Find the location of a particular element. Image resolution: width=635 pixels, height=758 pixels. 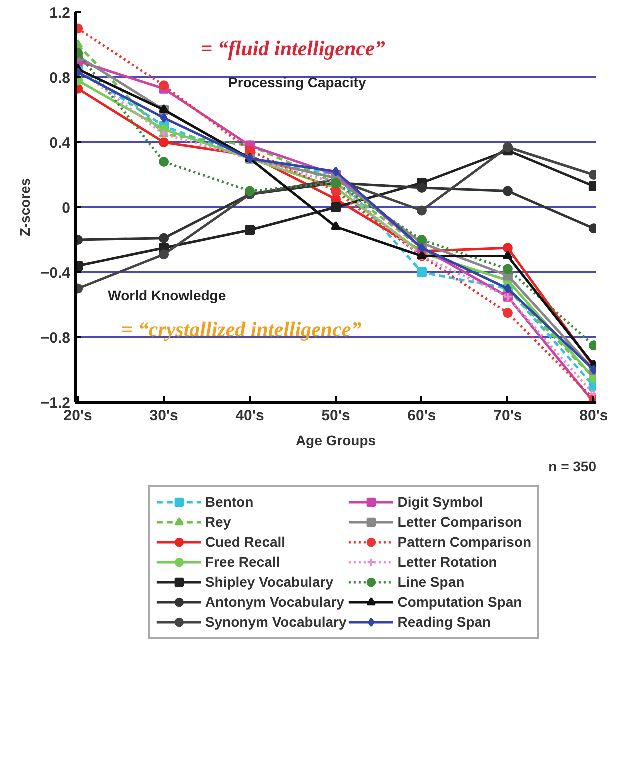

x-tick-label: 40's is located at coordinates (250, 416).